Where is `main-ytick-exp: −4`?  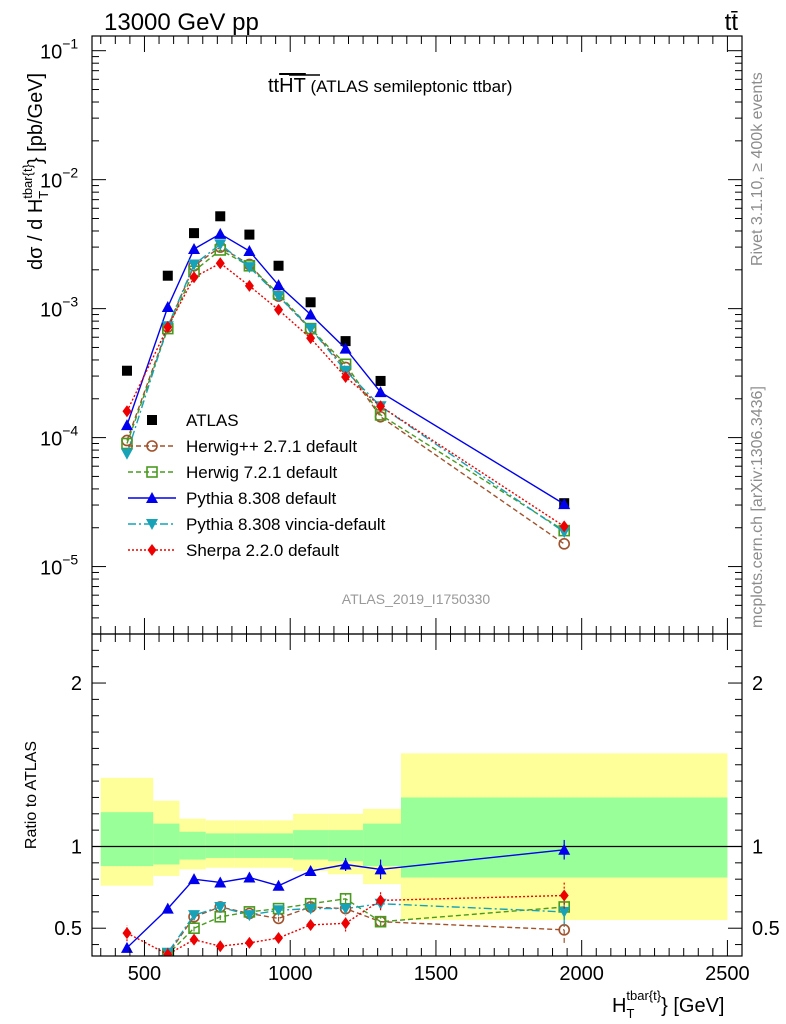 main-ytick-exp: −4 is located at coordinates (70, 431).